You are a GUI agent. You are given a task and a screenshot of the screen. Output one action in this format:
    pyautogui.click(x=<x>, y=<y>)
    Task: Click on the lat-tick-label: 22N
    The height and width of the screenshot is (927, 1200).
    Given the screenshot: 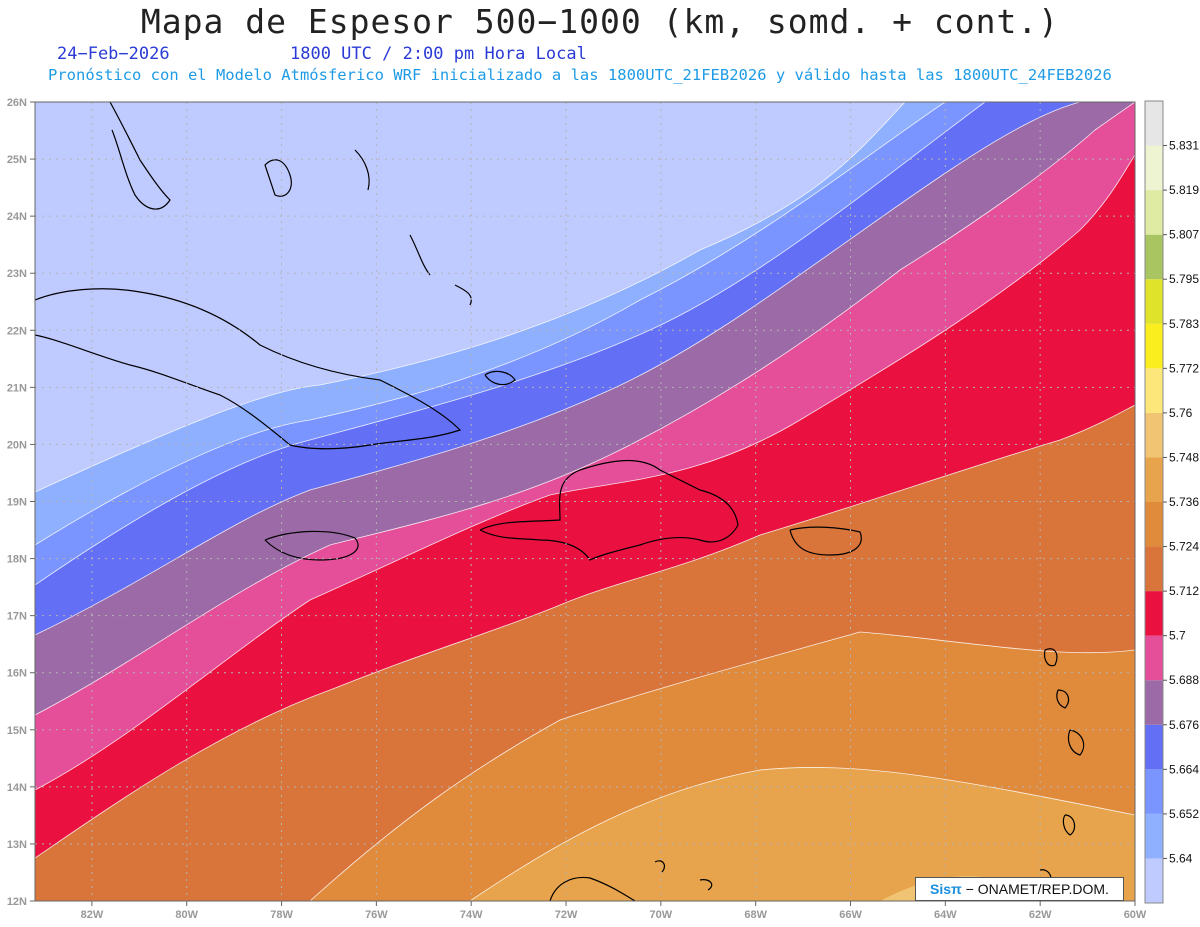 What is the action you would take?
    pyautogui.click(x=17, y=331)
    